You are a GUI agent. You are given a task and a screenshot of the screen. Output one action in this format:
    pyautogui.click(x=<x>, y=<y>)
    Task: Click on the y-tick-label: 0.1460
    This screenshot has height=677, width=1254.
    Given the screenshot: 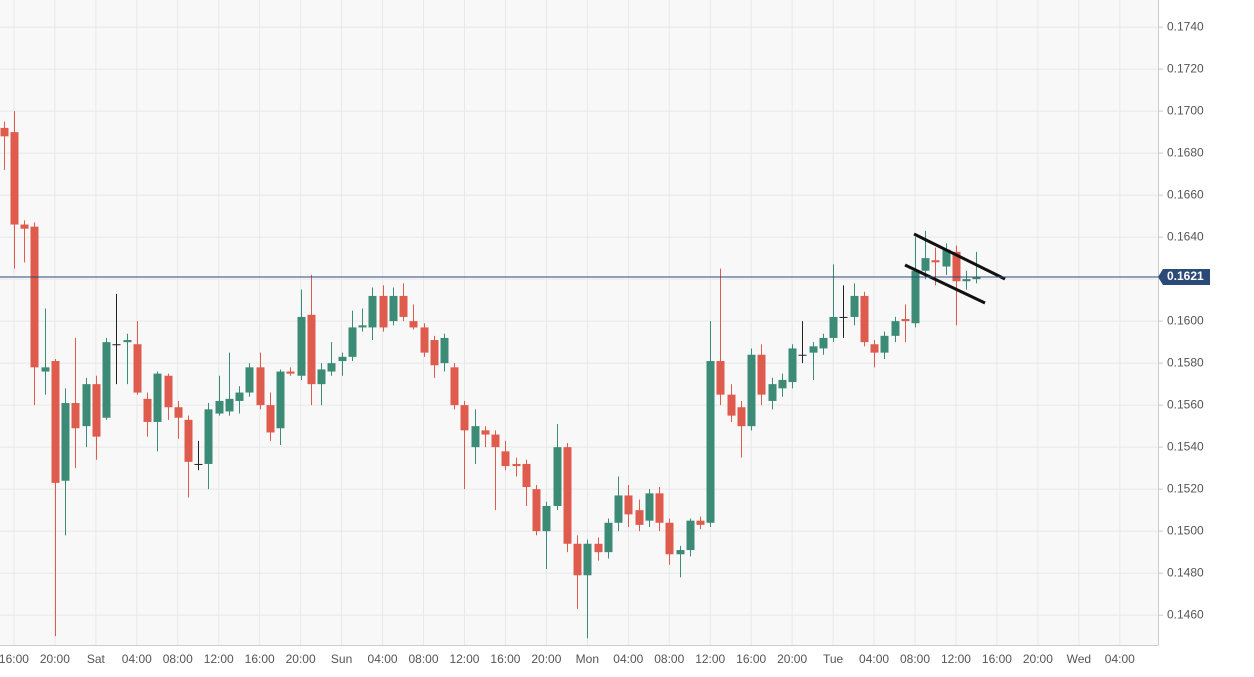 What is the action you would take?
    pyautogui.click(x=1185, y=614)
    